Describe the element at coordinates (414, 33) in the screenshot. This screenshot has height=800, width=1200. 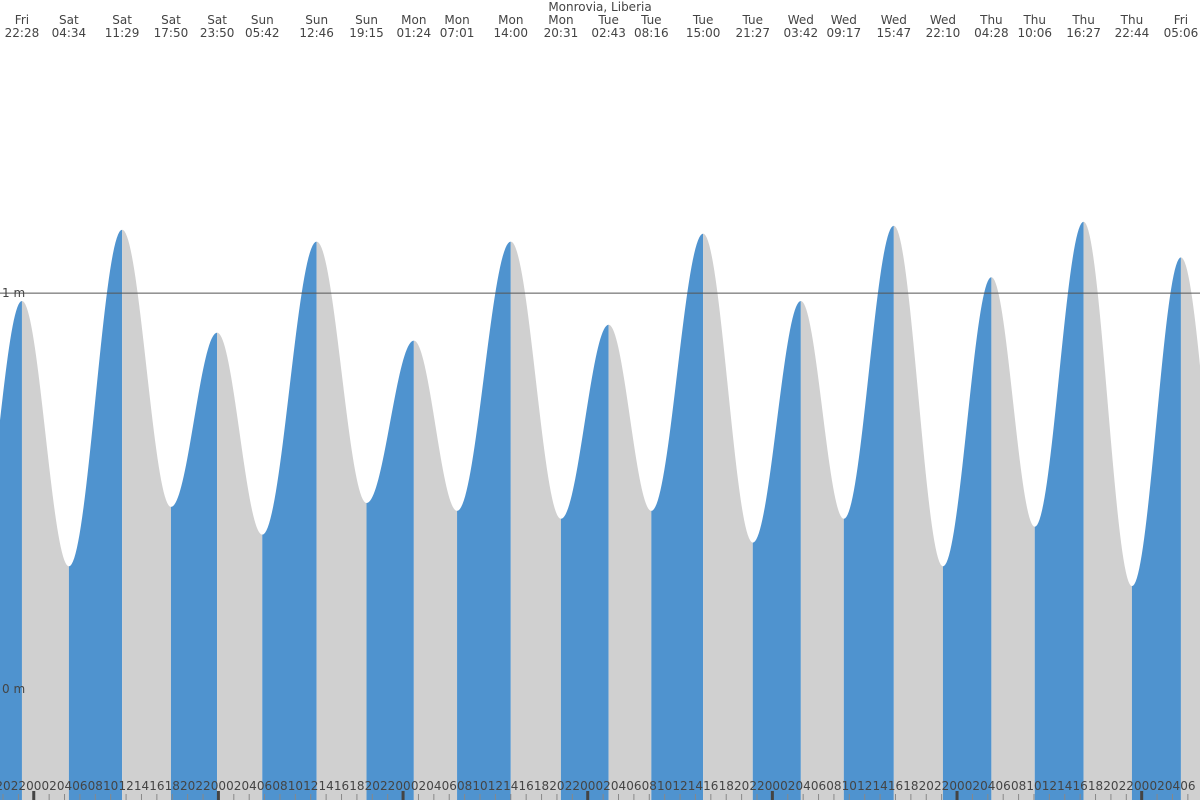
I see `extreme-time: 01:24` at that location.